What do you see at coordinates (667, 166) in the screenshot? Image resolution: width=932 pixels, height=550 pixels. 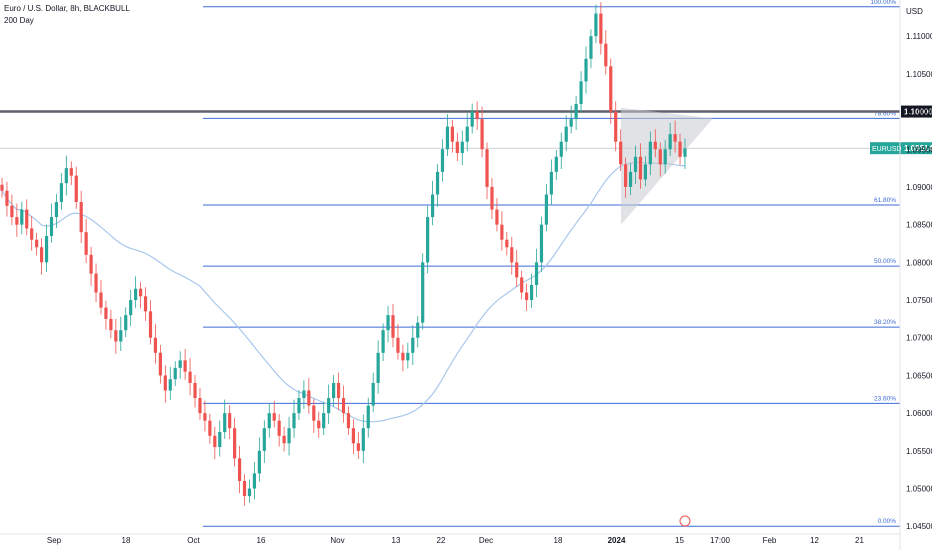 I see `triangle-pattern` at bounding box center [667, 166].